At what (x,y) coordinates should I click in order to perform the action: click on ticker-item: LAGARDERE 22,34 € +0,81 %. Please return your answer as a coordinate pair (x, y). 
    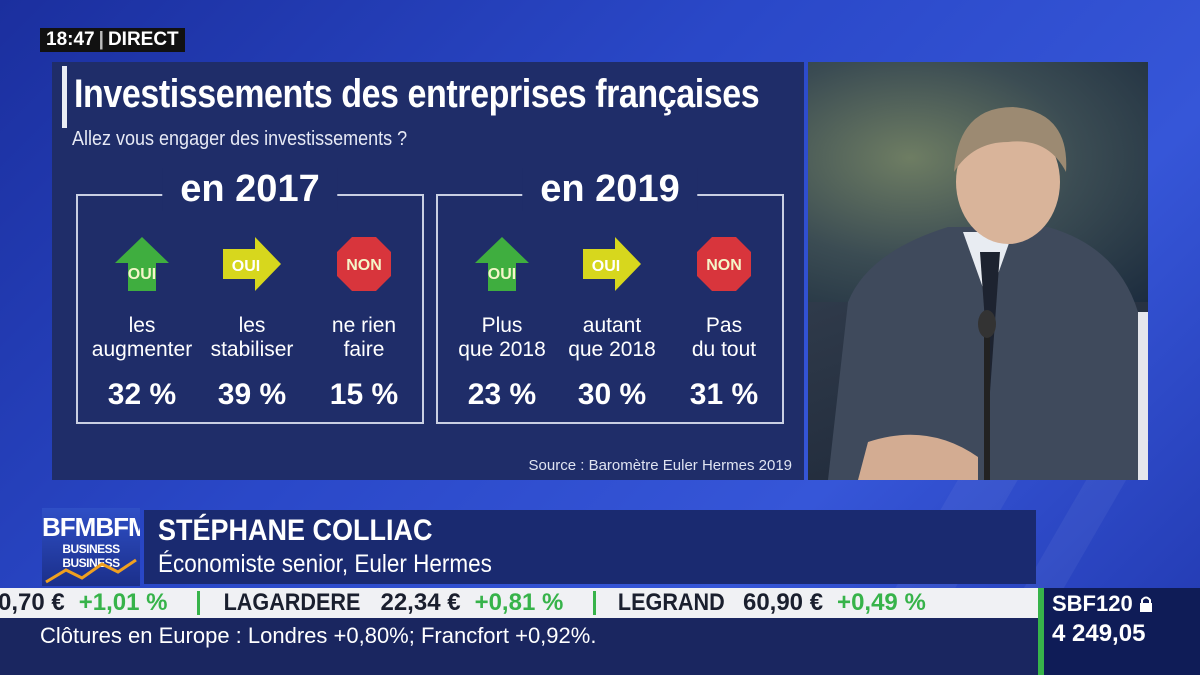
    Looking at the image, I should click on (380, 603).